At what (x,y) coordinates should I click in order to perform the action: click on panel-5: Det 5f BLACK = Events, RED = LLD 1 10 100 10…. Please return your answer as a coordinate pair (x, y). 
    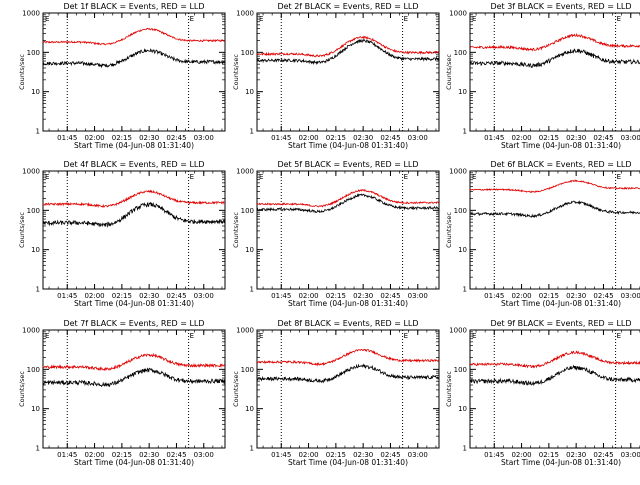
    Looking at the image, I should click on (336, 234).